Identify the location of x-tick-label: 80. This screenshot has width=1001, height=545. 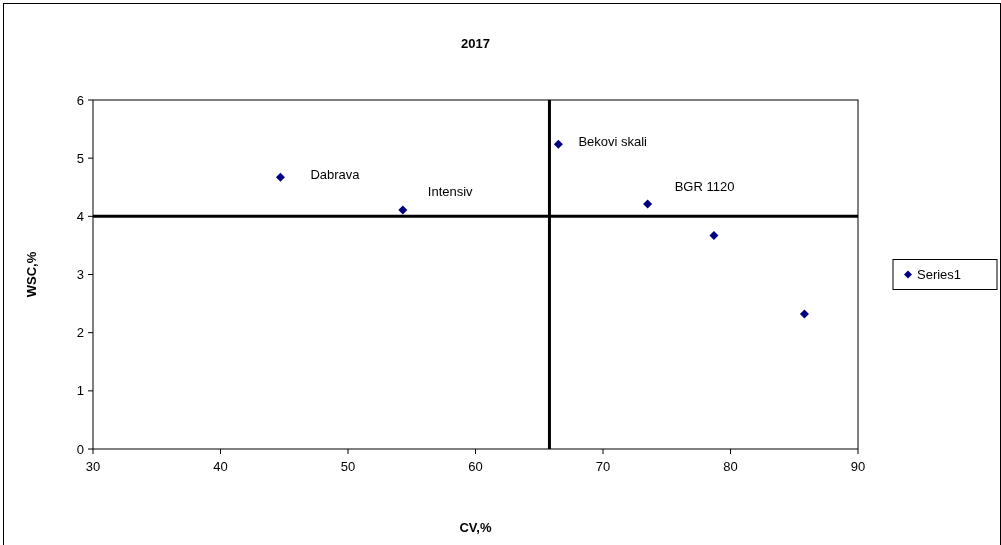
(730, 466).